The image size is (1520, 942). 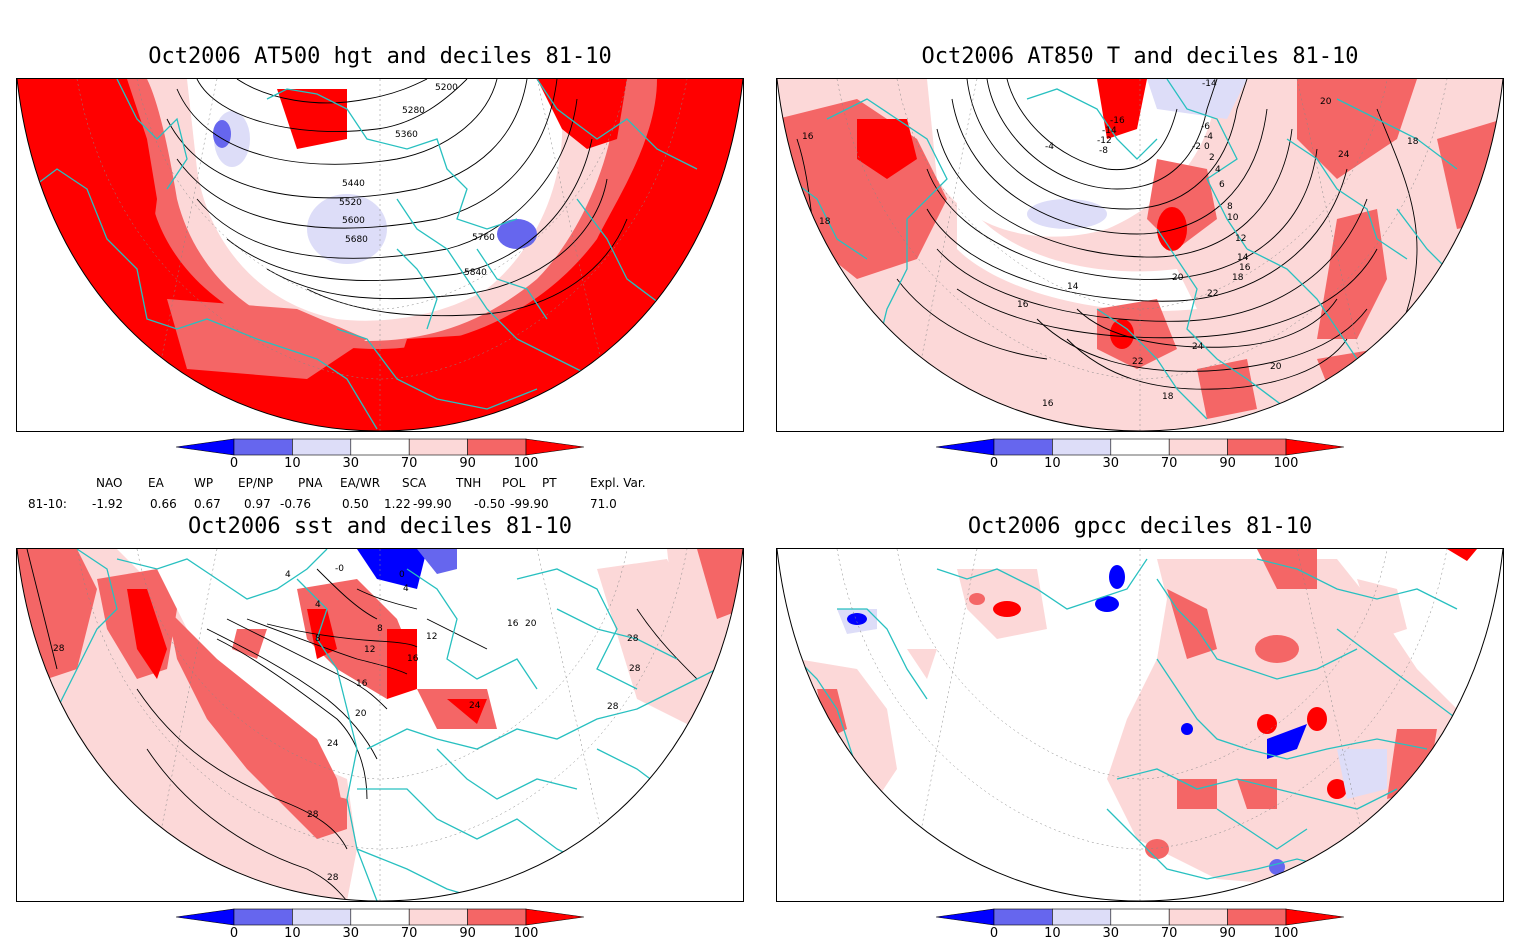 I want to click on colorbar-t850, so click(x=1140, y=447).